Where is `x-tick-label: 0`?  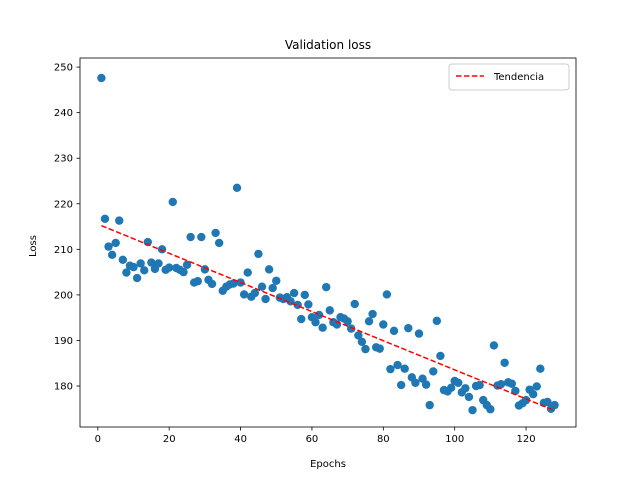
x-tick-label: 0 is located at coordinates (98, 439).